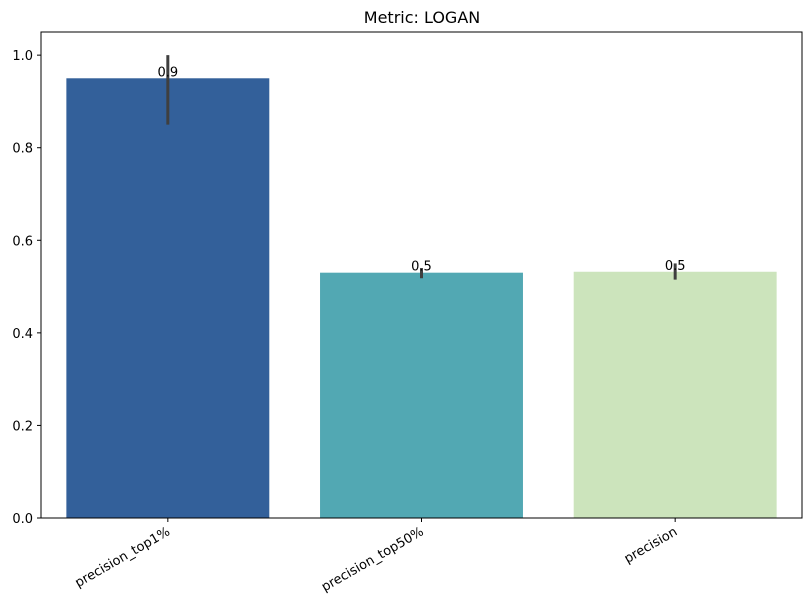  I want to click on y-tick-label-1: 0.0, so click(22, 519).